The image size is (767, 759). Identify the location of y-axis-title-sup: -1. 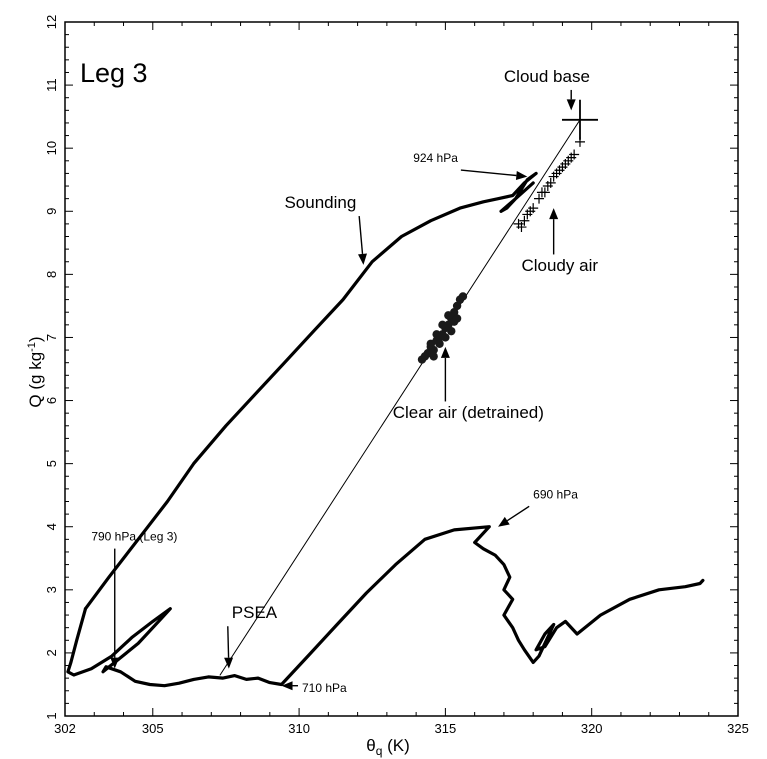
(32, 347).